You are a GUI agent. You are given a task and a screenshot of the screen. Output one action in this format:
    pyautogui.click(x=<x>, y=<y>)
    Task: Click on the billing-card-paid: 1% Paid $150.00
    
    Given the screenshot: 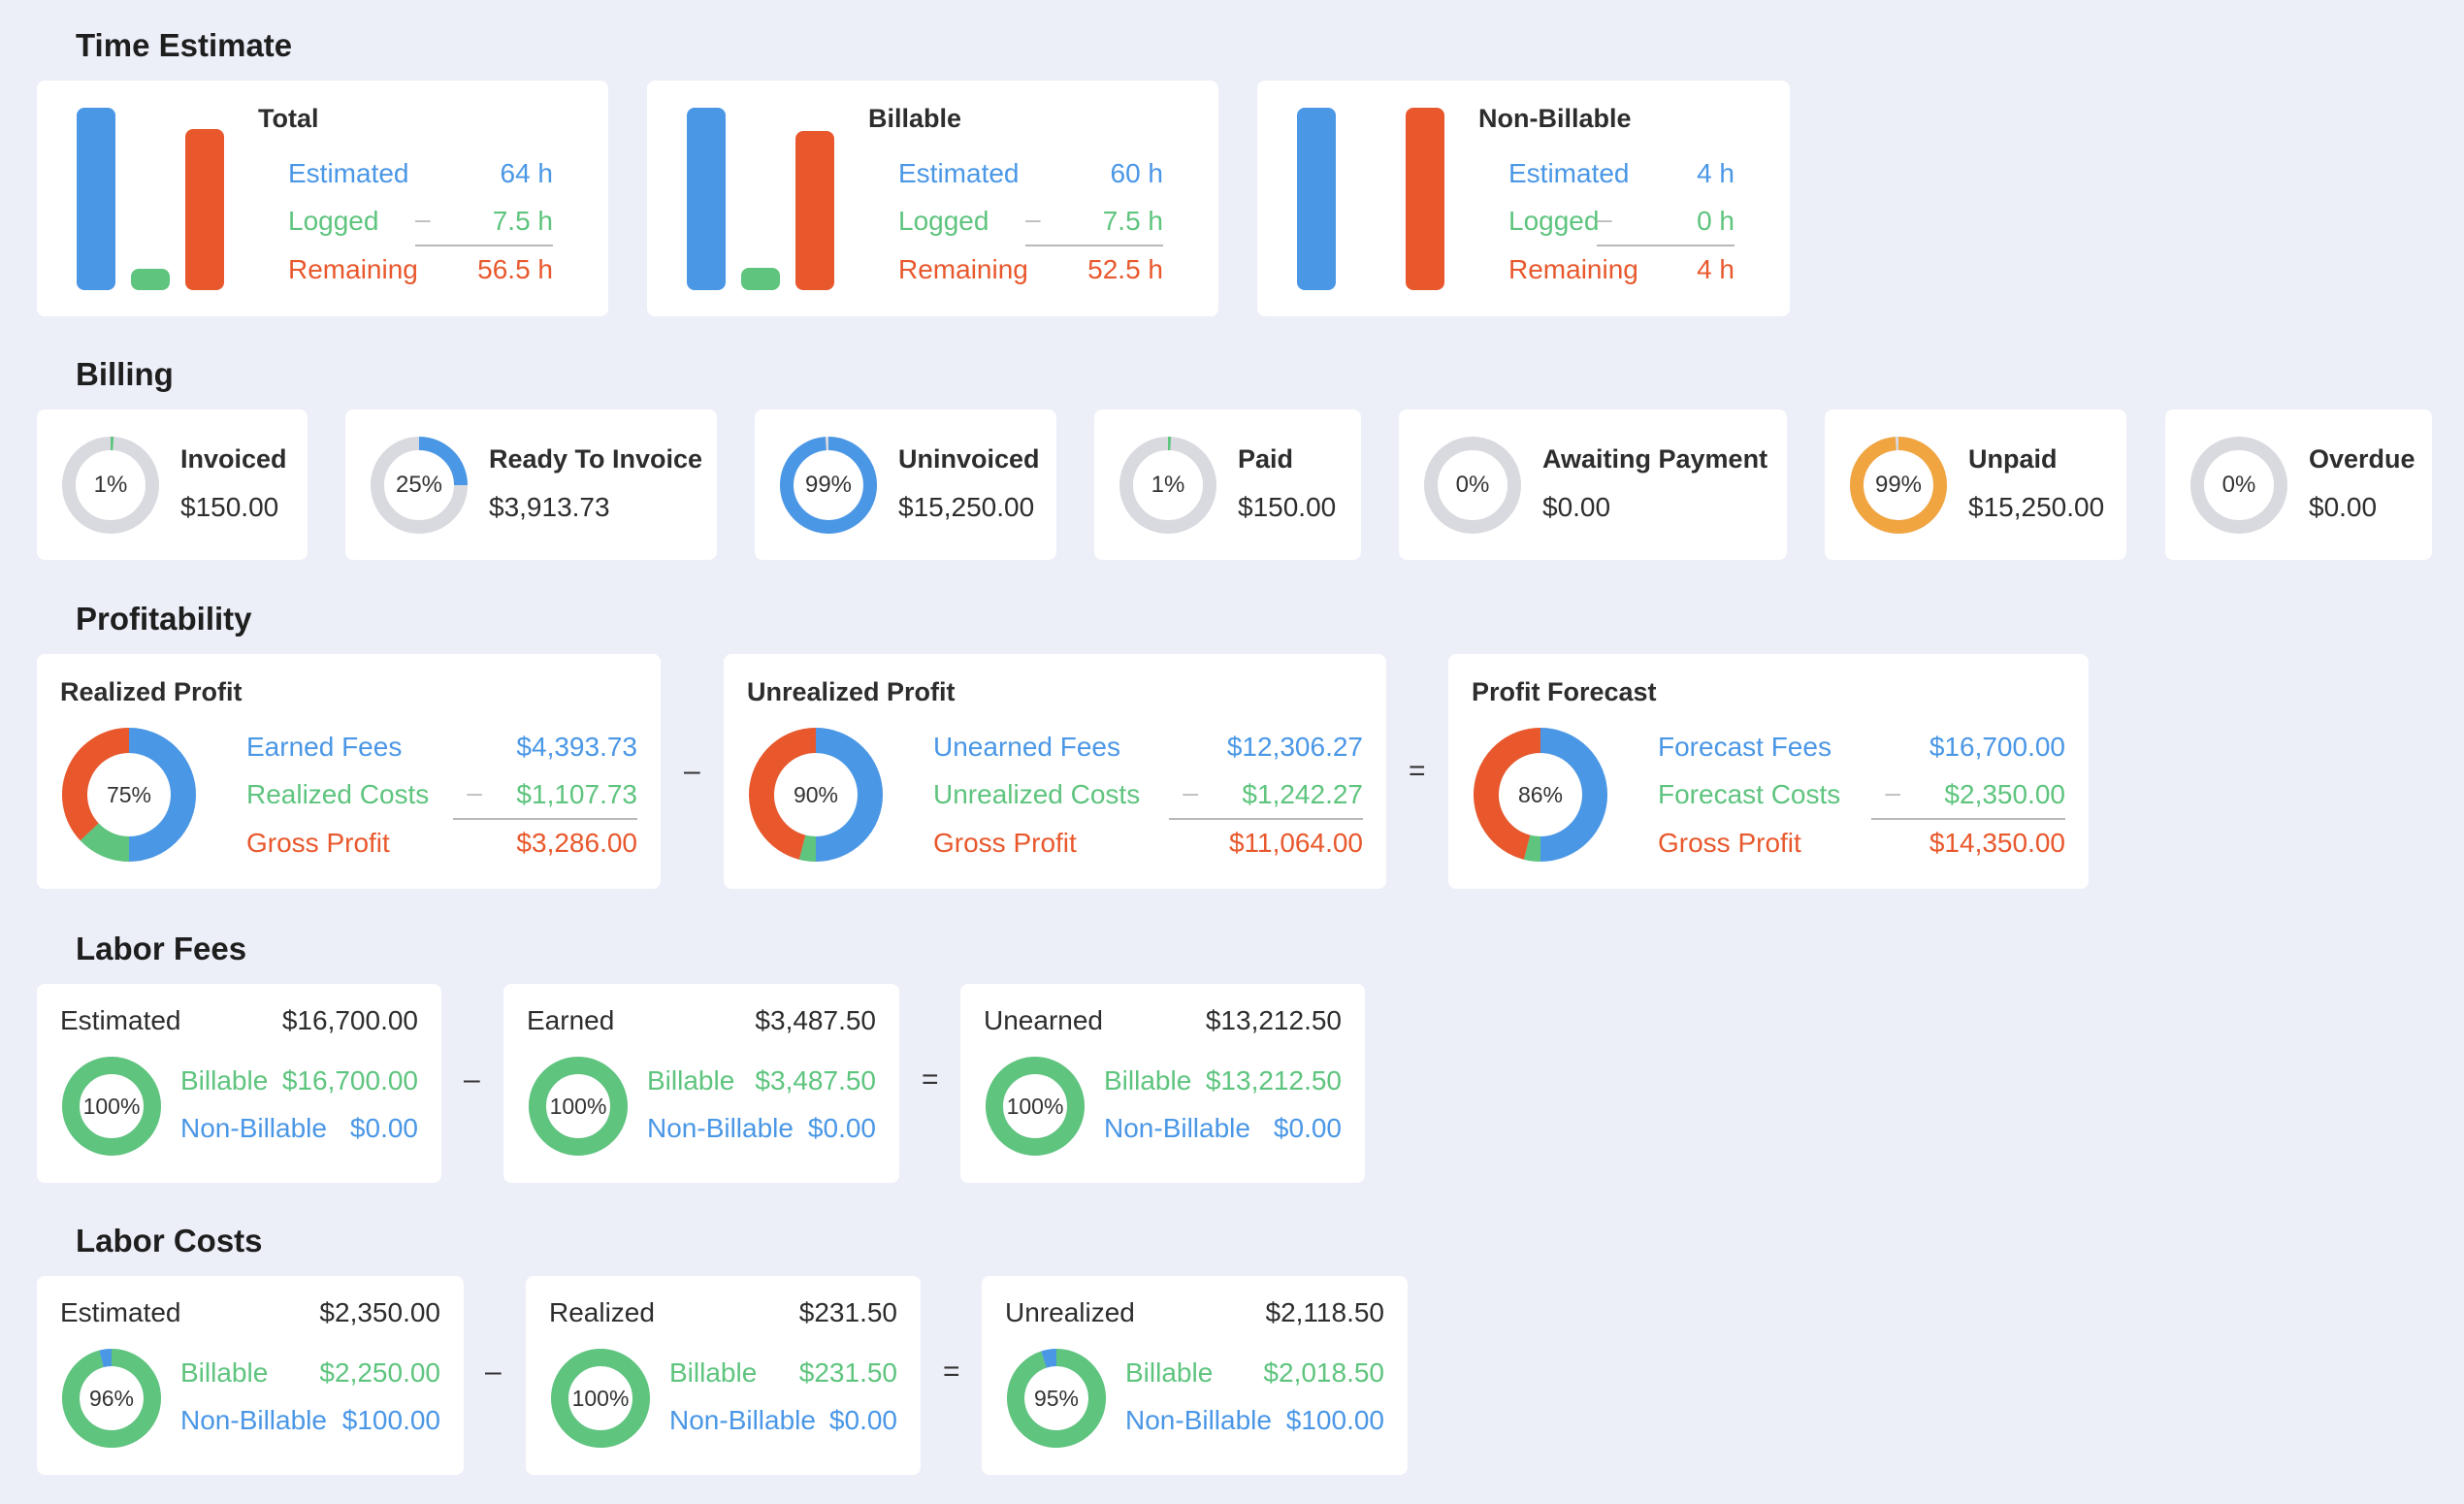 What is the action you would take?
    pyautogui.click(x=1227, y=485)
    